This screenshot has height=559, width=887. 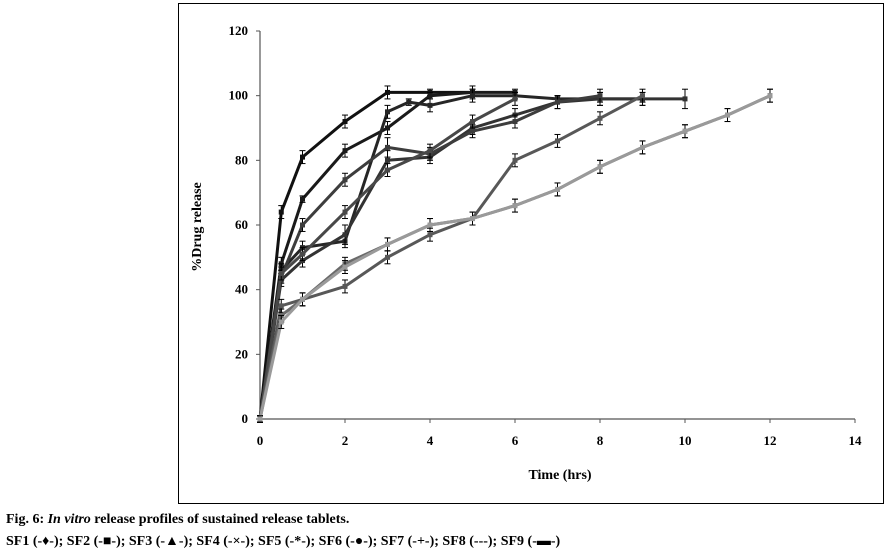 I want to click on x-tick-label: 10, so click(x=685, y=440).